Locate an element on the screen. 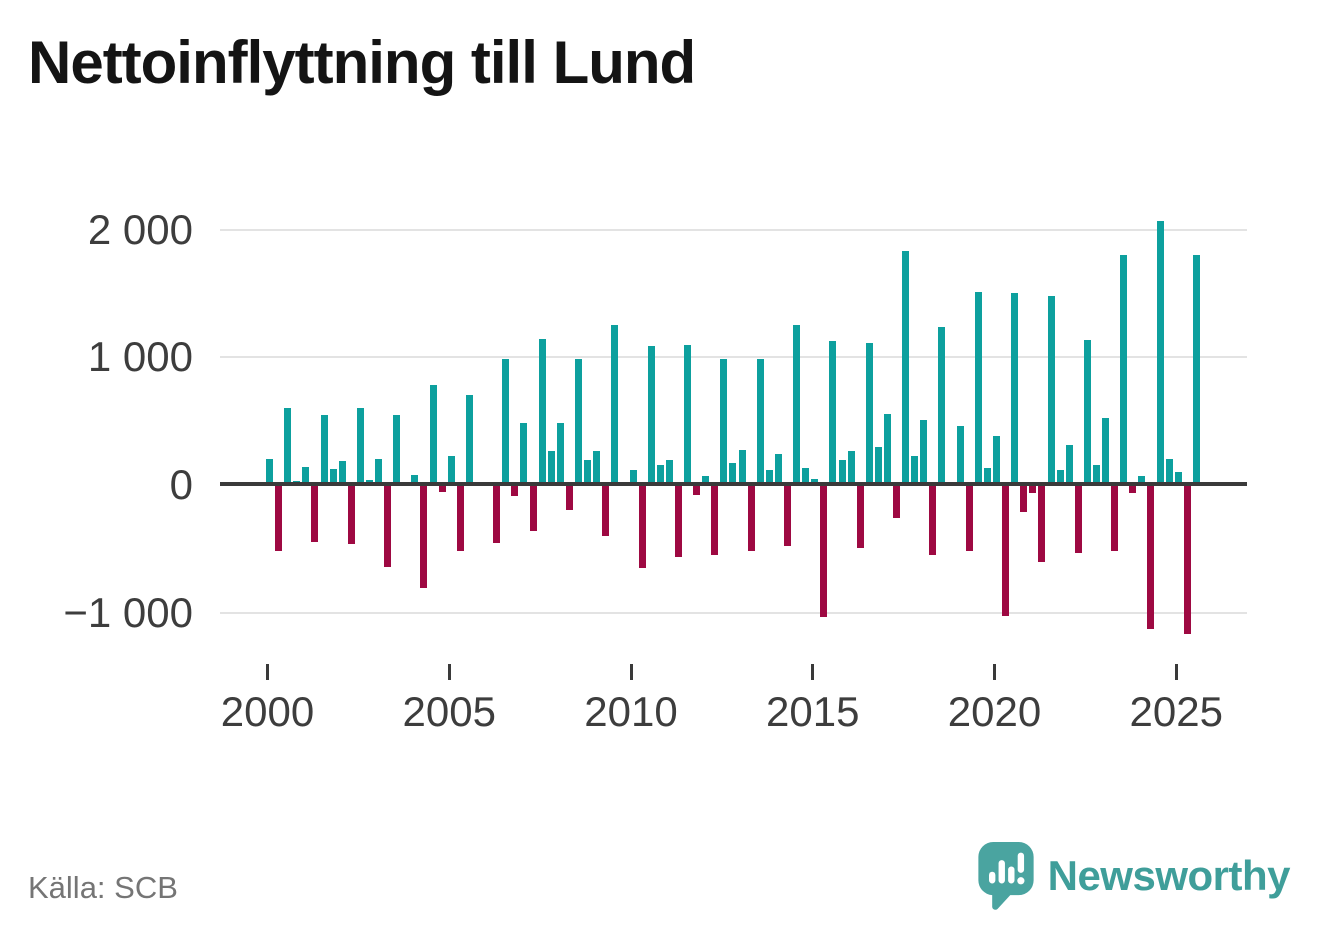  bar-2016-q3 is located at coordinates (869, 414).